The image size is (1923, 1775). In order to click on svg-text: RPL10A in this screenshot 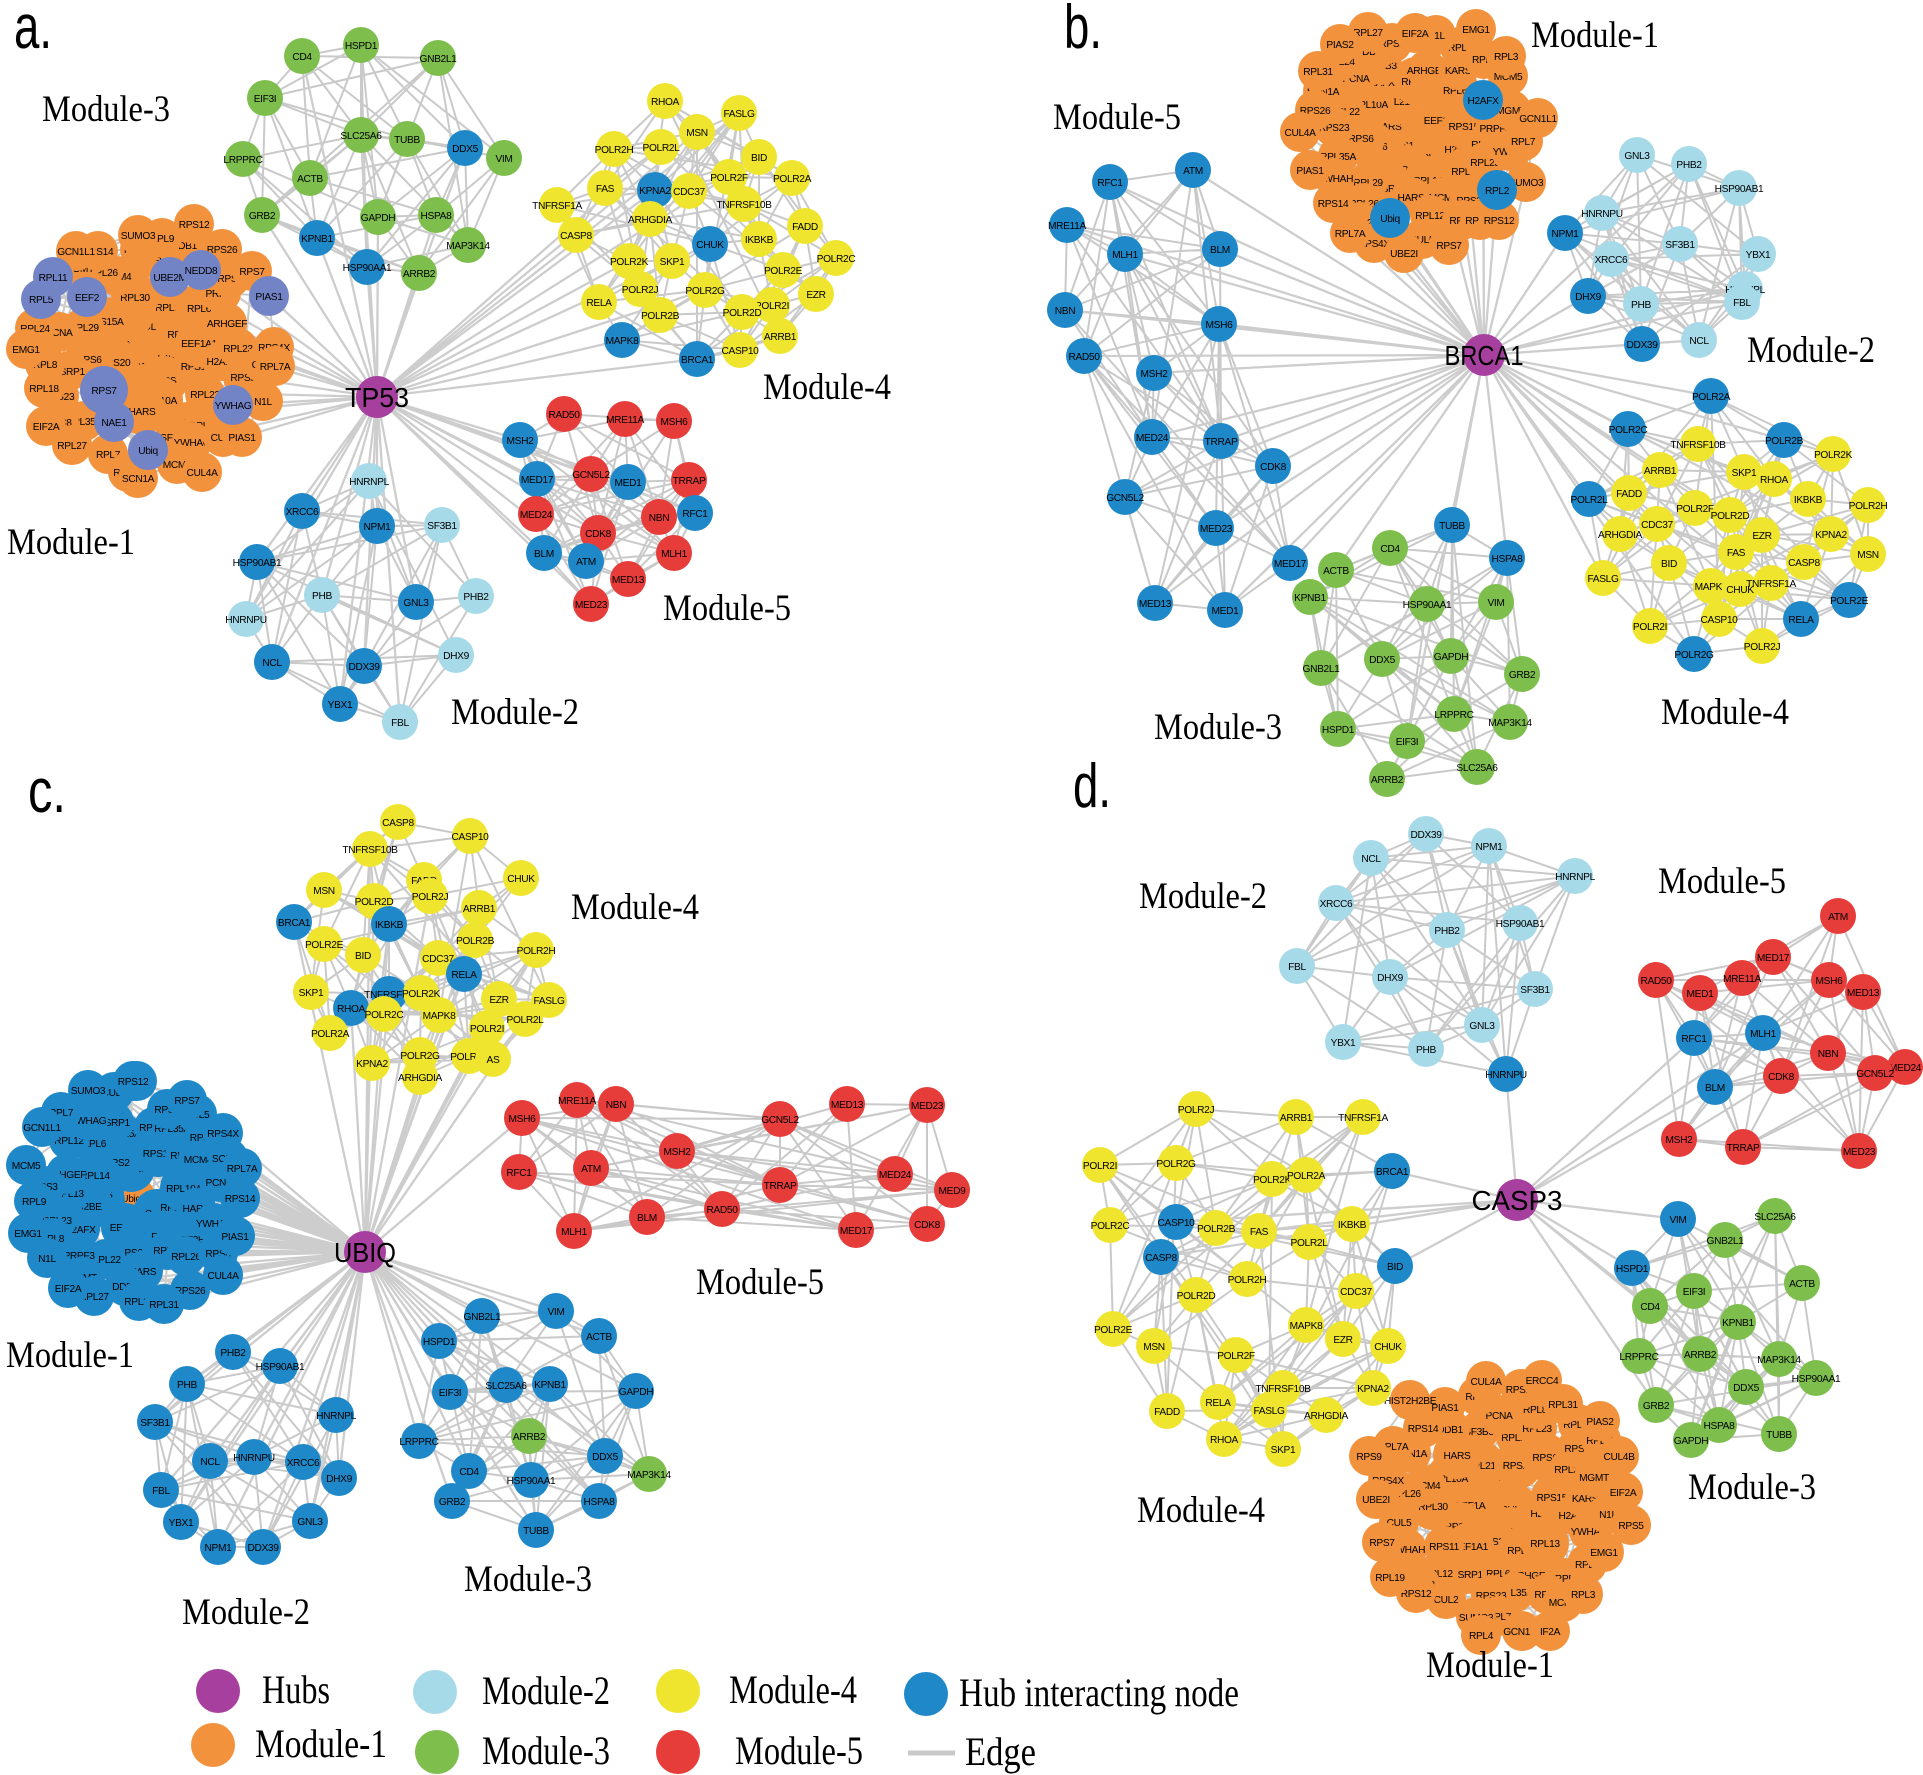, I will do `click(184, 1189)`.